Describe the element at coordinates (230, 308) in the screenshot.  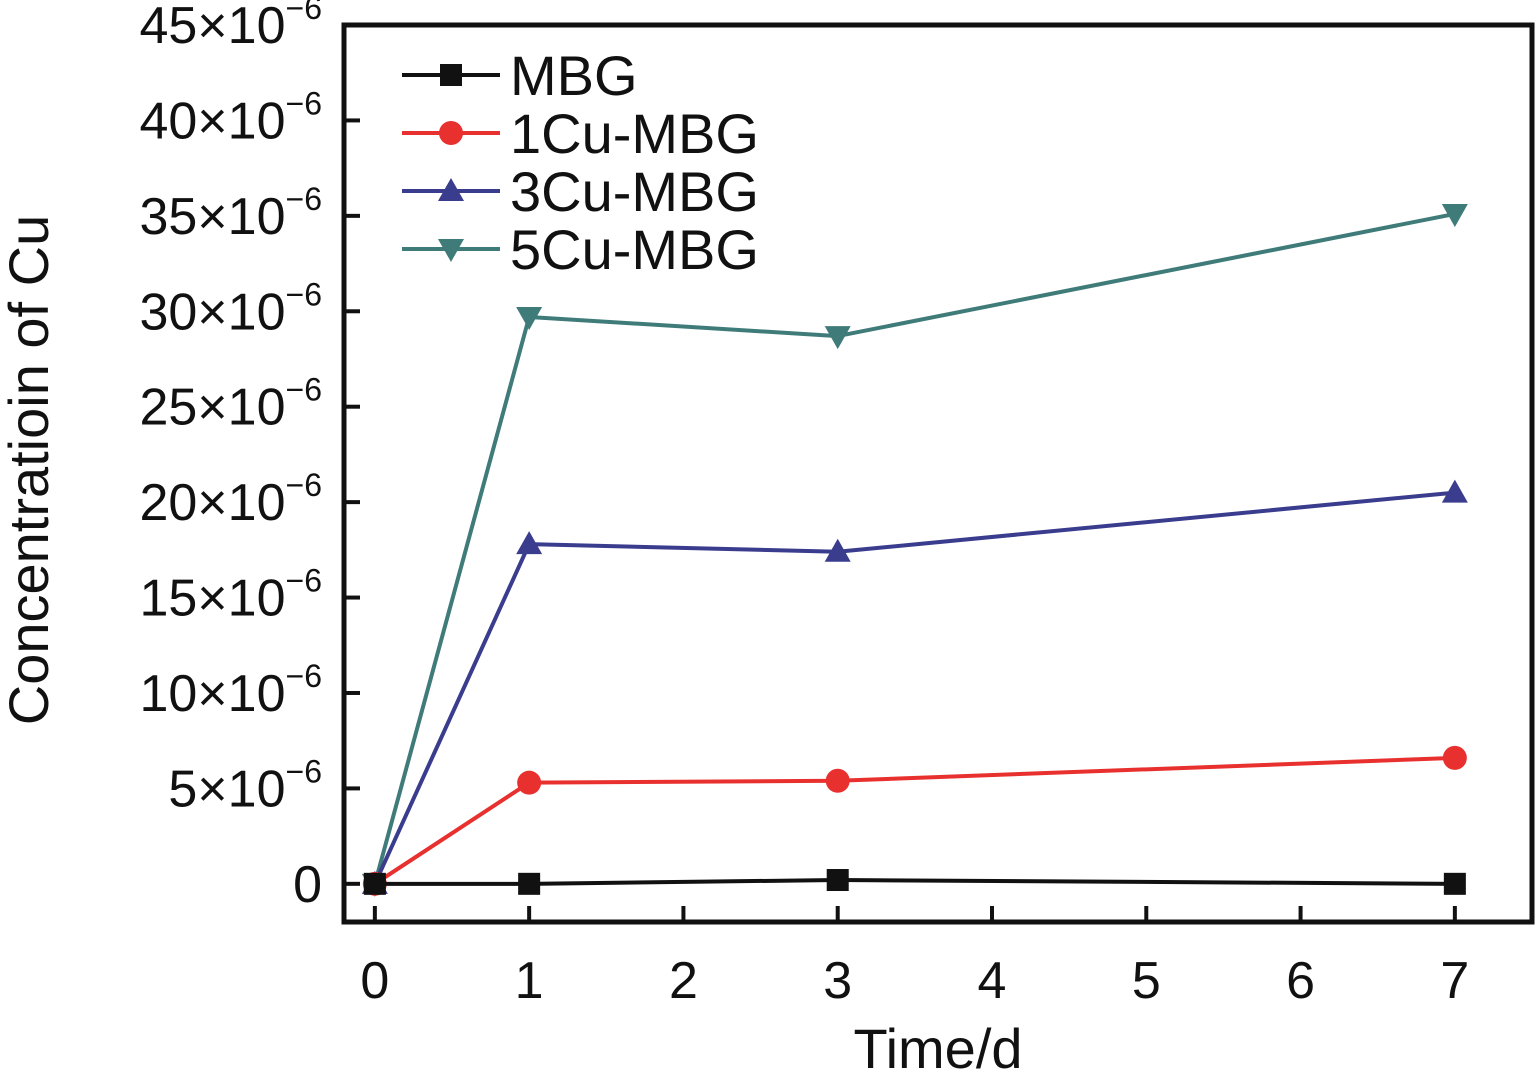
I see `y-tick-label: 30×10⁻⁶` at that location.